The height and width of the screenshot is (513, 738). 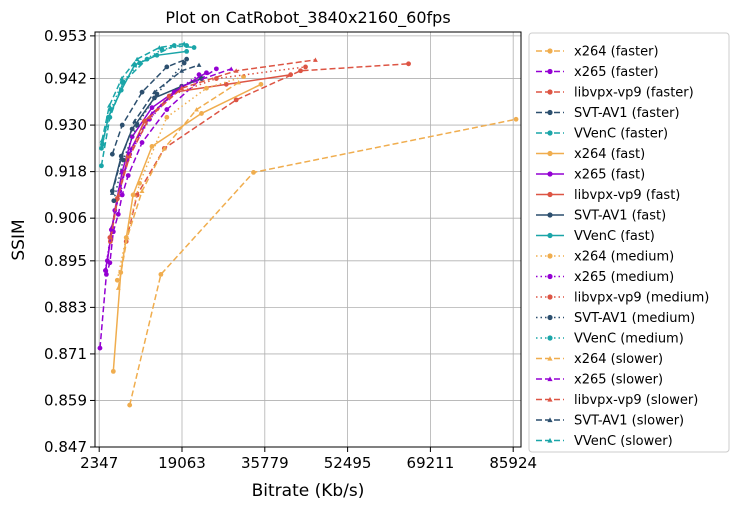 What do you see at coordinates (618, 380) in the screenshot?
I see `legend-entry-label: x265 (slower)` at bounding box center [618, 380].